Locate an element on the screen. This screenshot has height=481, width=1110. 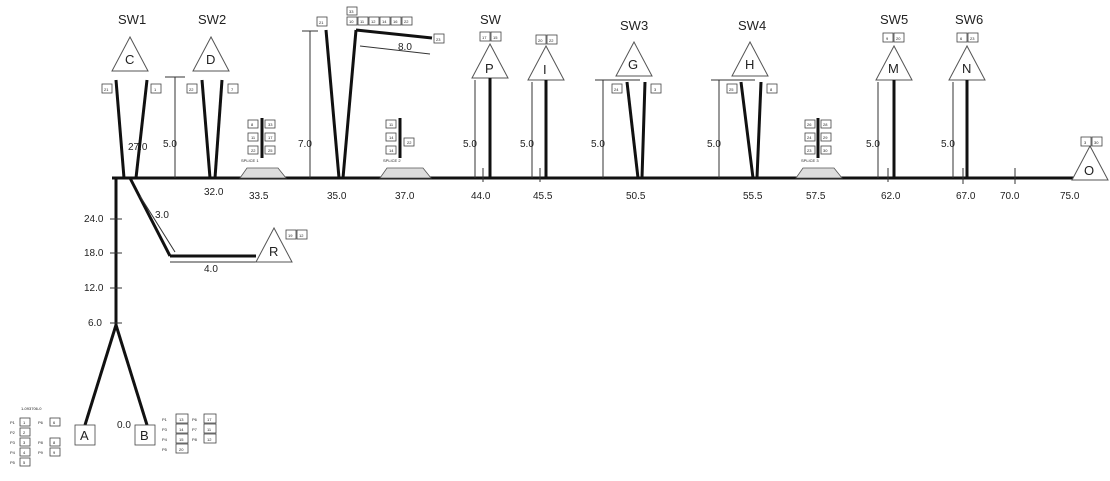
d-pin-right: 7 is located at coordinates (232, 89).